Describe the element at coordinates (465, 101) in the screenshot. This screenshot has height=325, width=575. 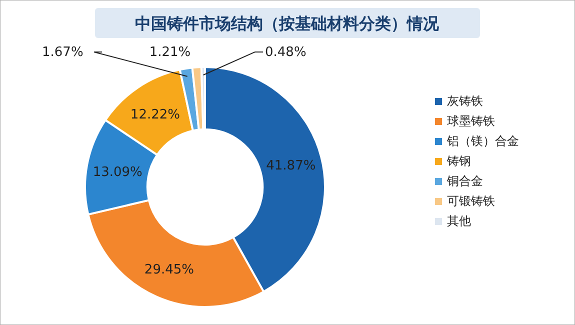
I see `legend-label: 灰铸铁` at that location.